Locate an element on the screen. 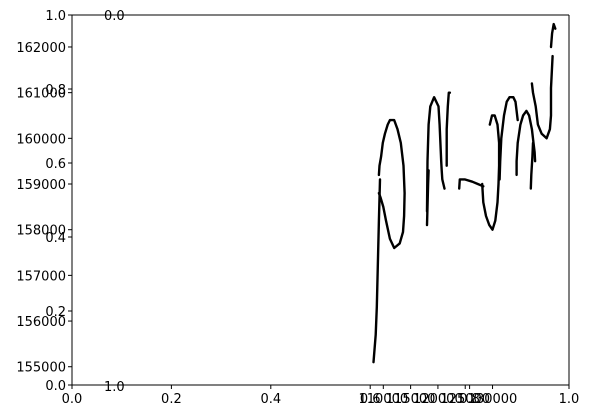 Image resolution: width=589 pixels, height=418 pixels. overlay-x-tick-label: 0.2 is located at coordinates (171, 399).